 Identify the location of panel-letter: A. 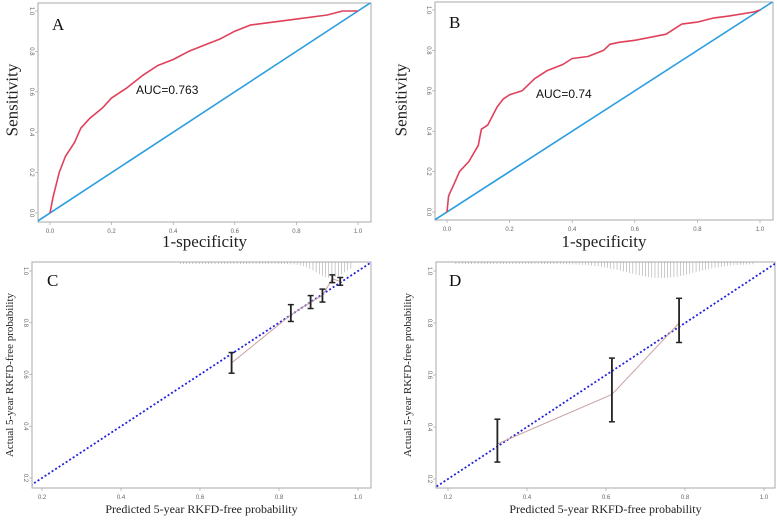
(58, 24).